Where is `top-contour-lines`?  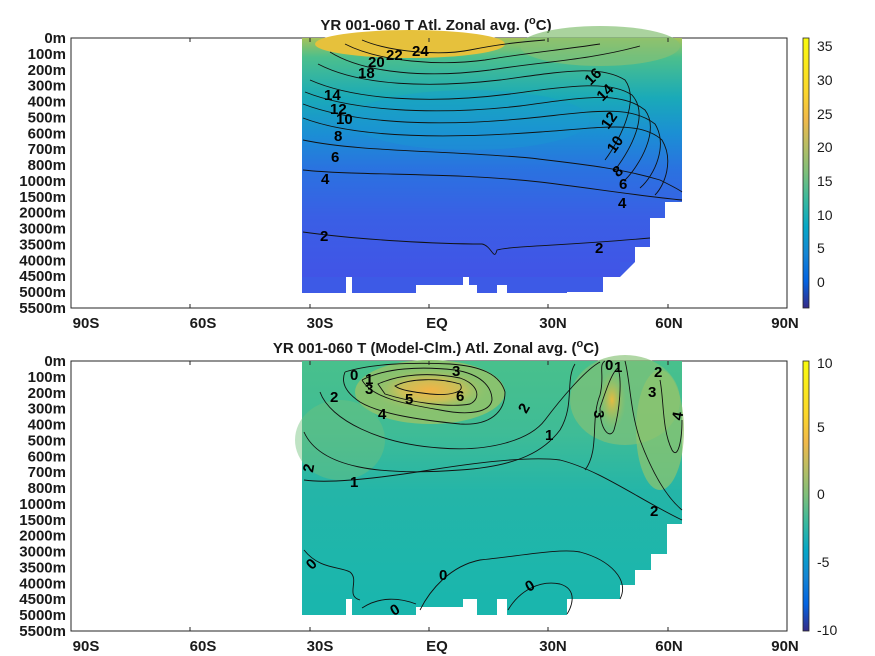 top-contour-lines is located at coordinates (492, 147).